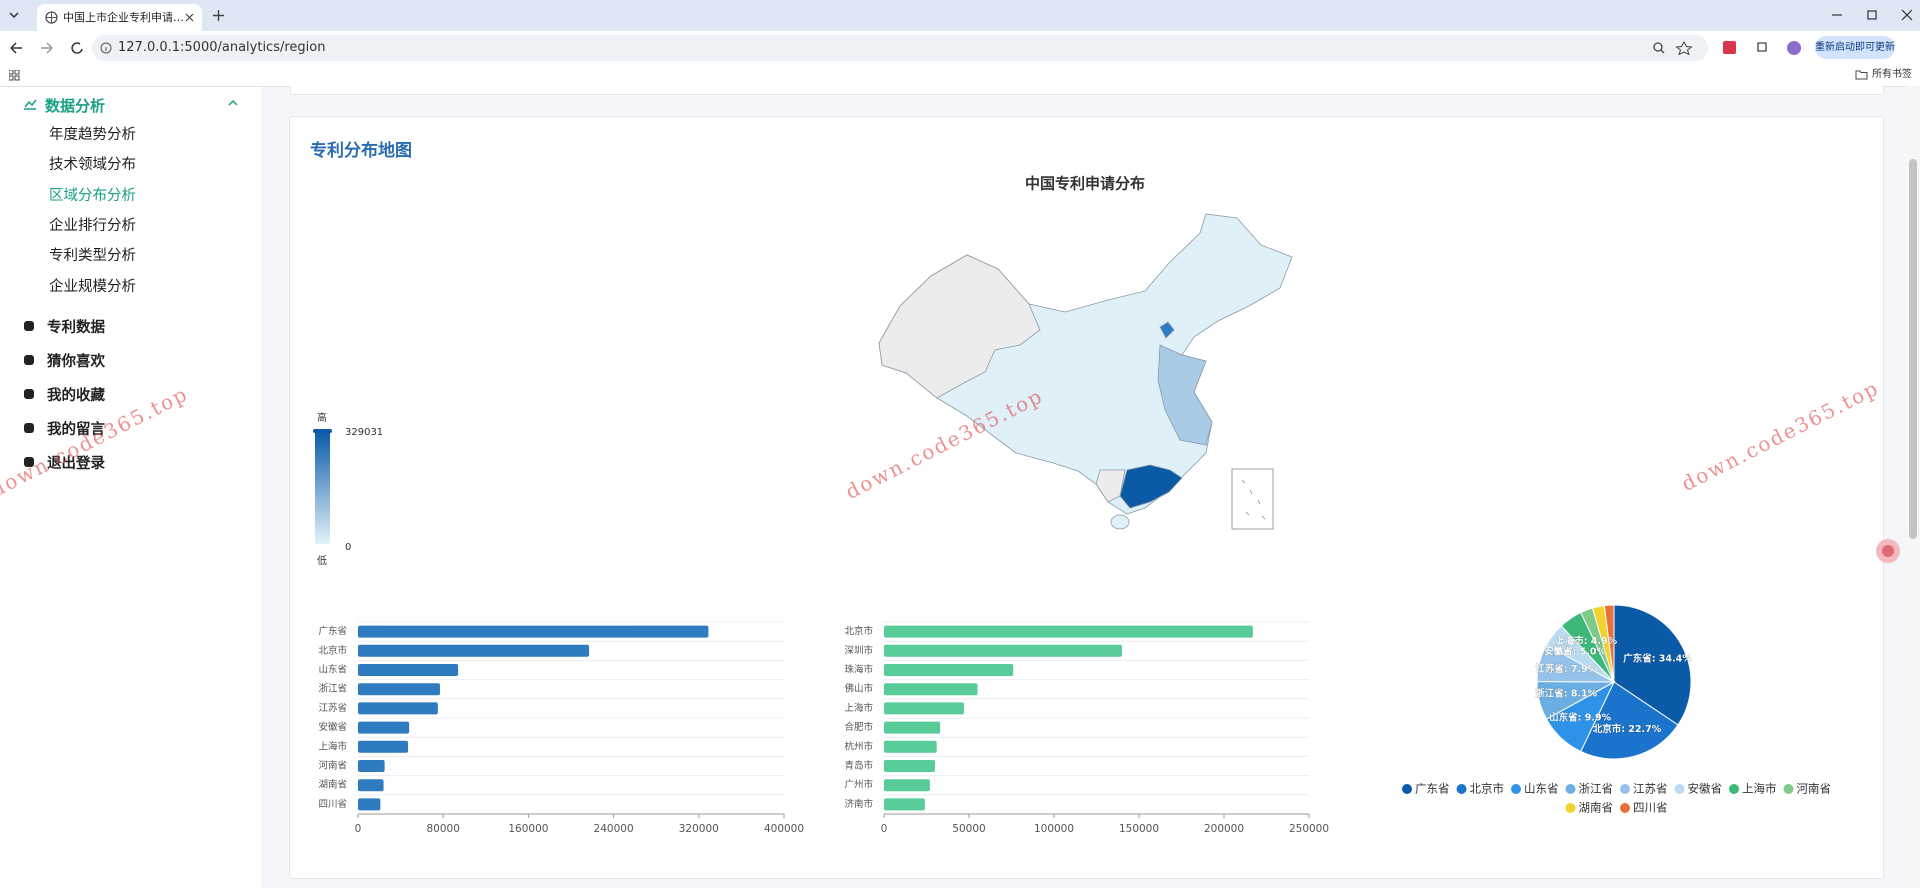  Describe the element at coordinates (189, 17) in the screenshot. I see `tab-close` at that location.